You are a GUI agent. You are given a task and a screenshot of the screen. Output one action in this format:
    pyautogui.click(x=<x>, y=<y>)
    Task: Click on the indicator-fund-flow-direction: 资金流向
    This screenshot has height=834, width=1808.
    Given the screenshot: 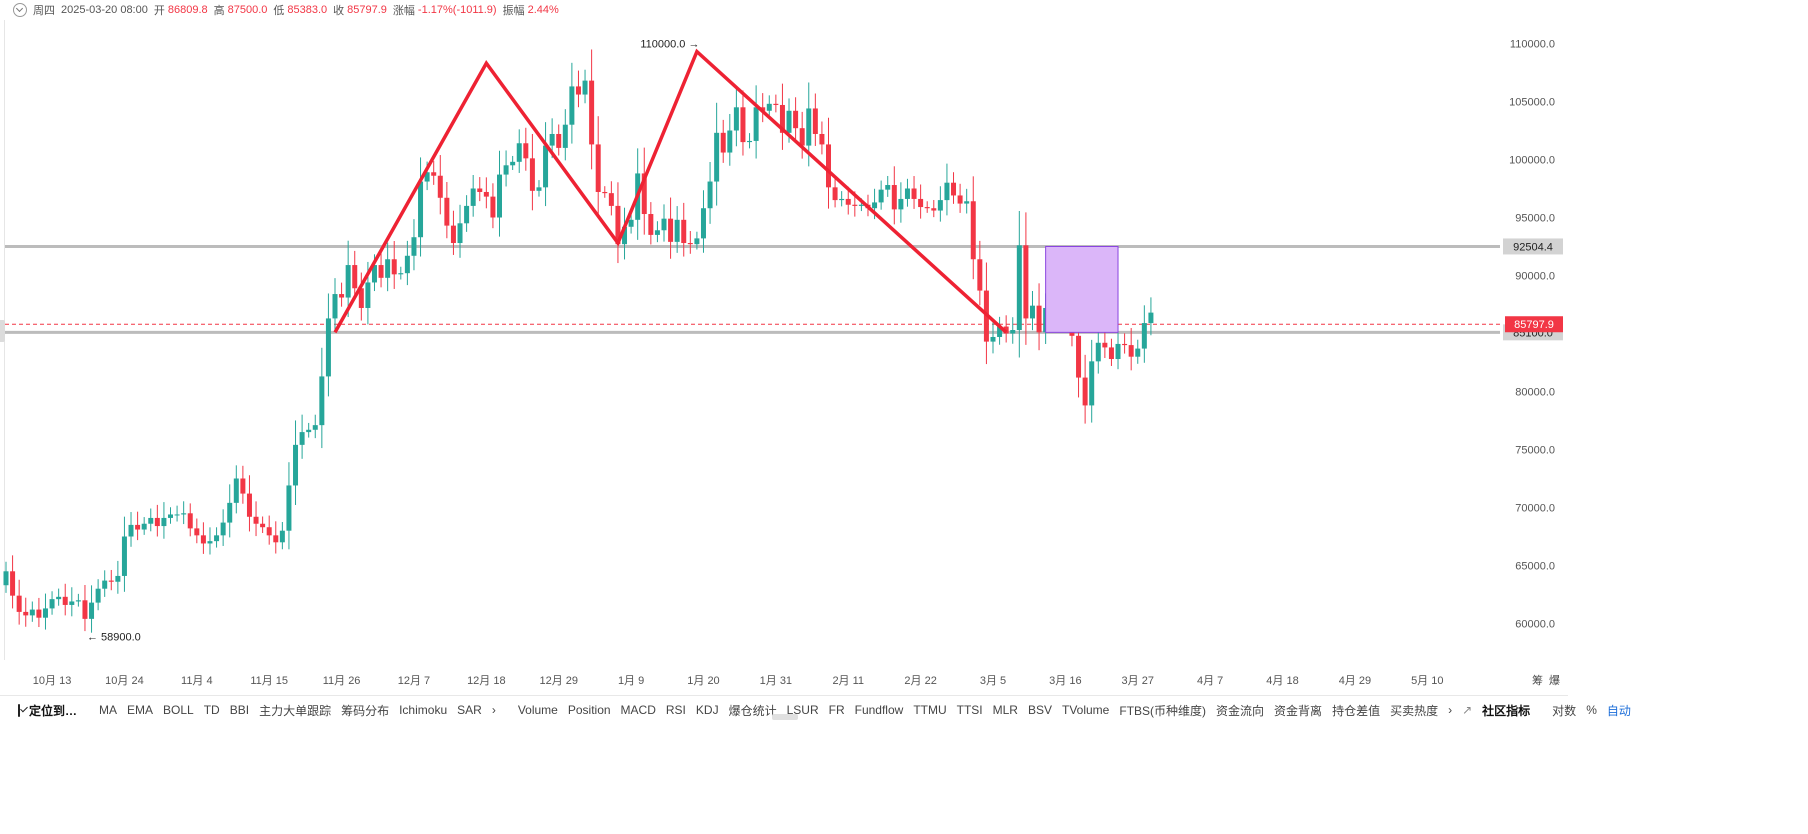 What is the action you would take?
    pyautogui.click(x=1240, y=710)
    